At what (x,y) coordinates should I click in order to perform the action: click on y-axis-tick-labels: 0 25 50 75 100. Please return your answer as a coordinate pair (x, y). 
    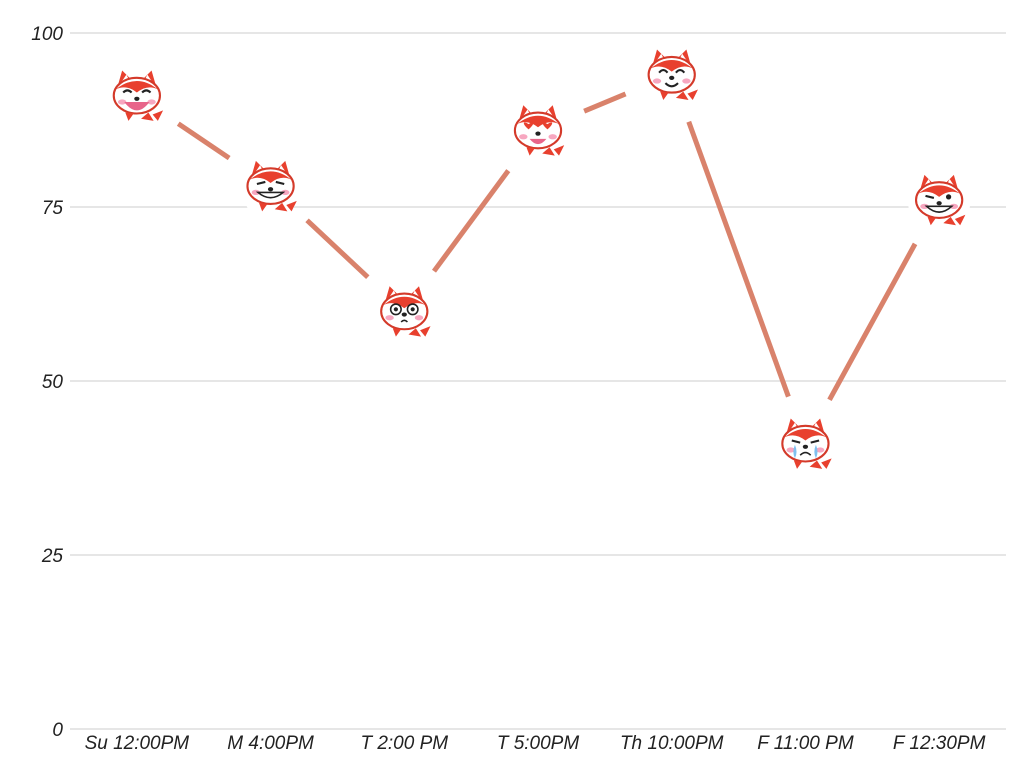
    Looking at the image, I should click on (47, 382).